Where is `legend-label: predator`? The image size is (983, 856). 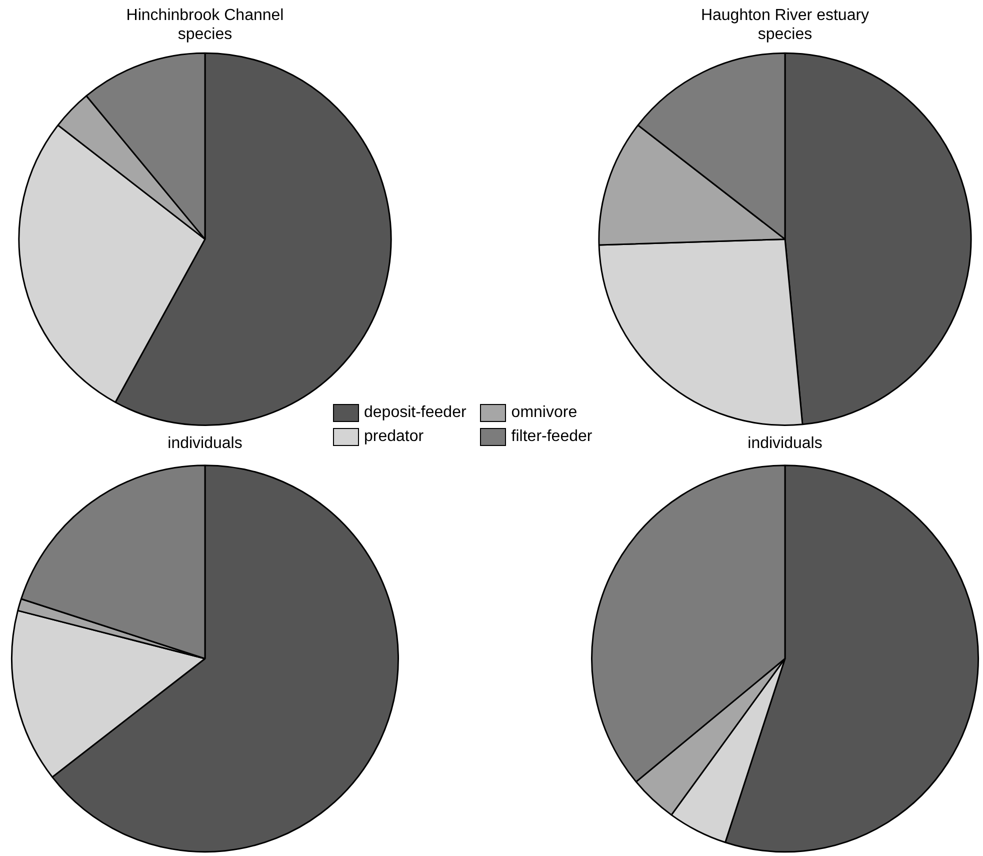
legend-label: predator is located at coordinates (394, 437).